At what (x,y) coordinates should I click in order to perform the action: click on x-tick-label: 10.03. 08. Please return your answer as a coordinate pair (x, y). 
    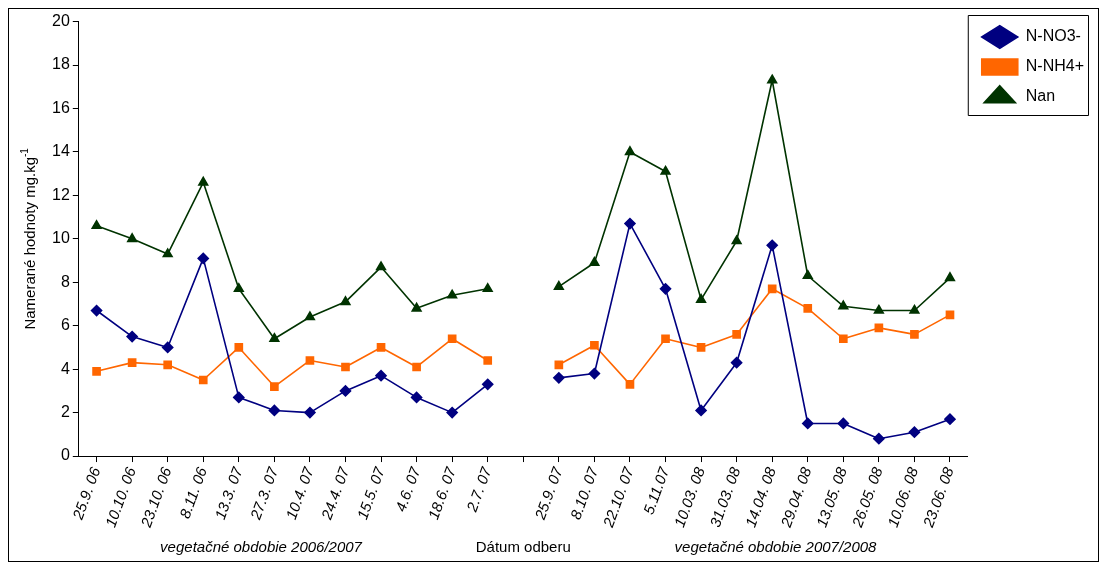
    Looking at the image, I should click on (689, 497).